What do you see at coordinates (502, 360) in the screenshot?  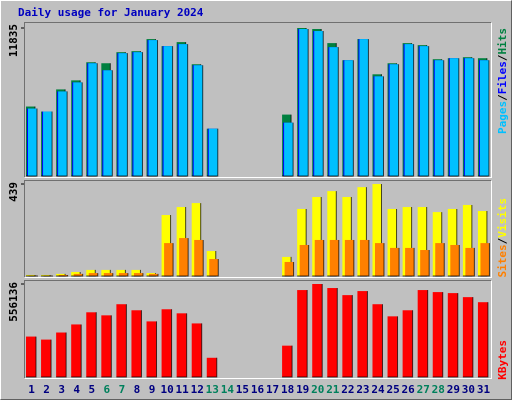 I see `legend-entry: KBytes` at bounding box center [502, 360].